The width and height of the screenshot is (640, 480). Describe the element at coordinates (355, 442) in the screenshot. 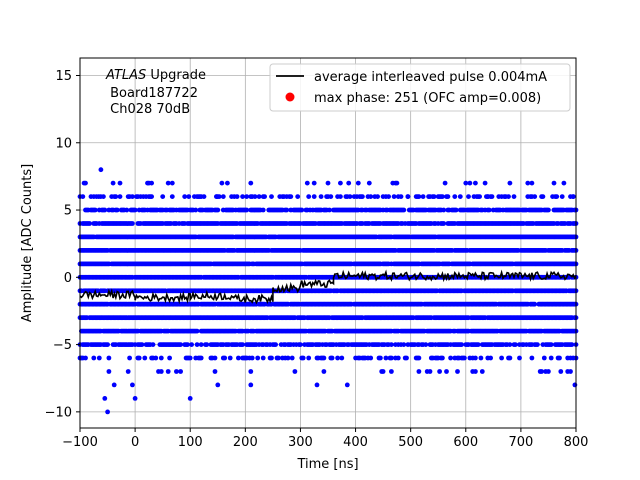

I see `x-tick-label: 400` at that location.